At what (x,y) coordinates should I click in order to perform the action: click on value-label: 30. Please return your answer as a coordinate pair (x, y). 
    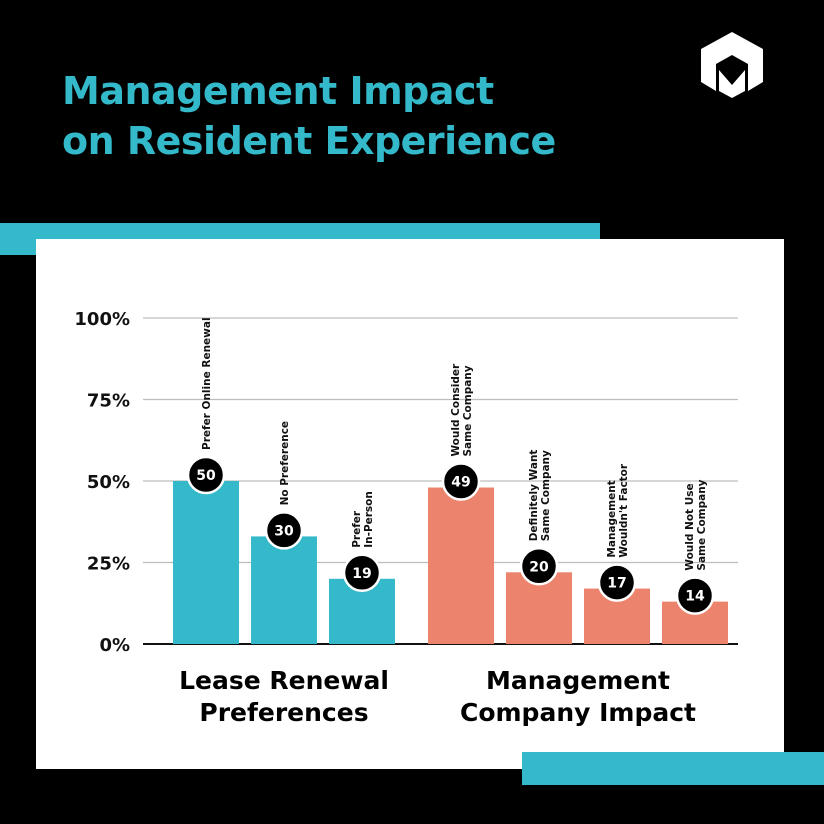
    Looking at the image, I should click on (284, 531).